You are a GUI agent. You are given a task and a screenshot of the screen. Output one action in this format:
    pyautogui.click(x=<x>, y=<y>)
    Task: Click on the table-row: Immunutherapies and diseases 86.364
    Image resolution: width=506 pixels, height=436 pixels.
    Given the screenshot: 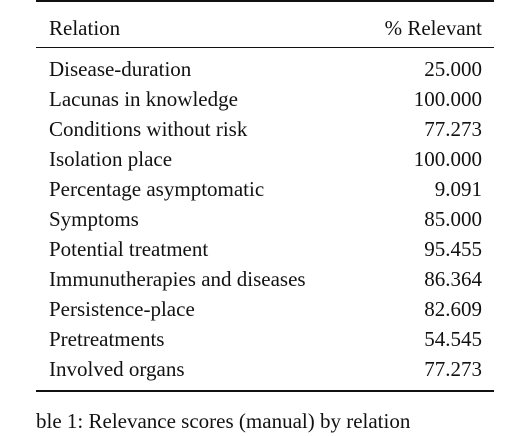 What is the action you would take?
    pyautogui.click(x=265, y=279)
    